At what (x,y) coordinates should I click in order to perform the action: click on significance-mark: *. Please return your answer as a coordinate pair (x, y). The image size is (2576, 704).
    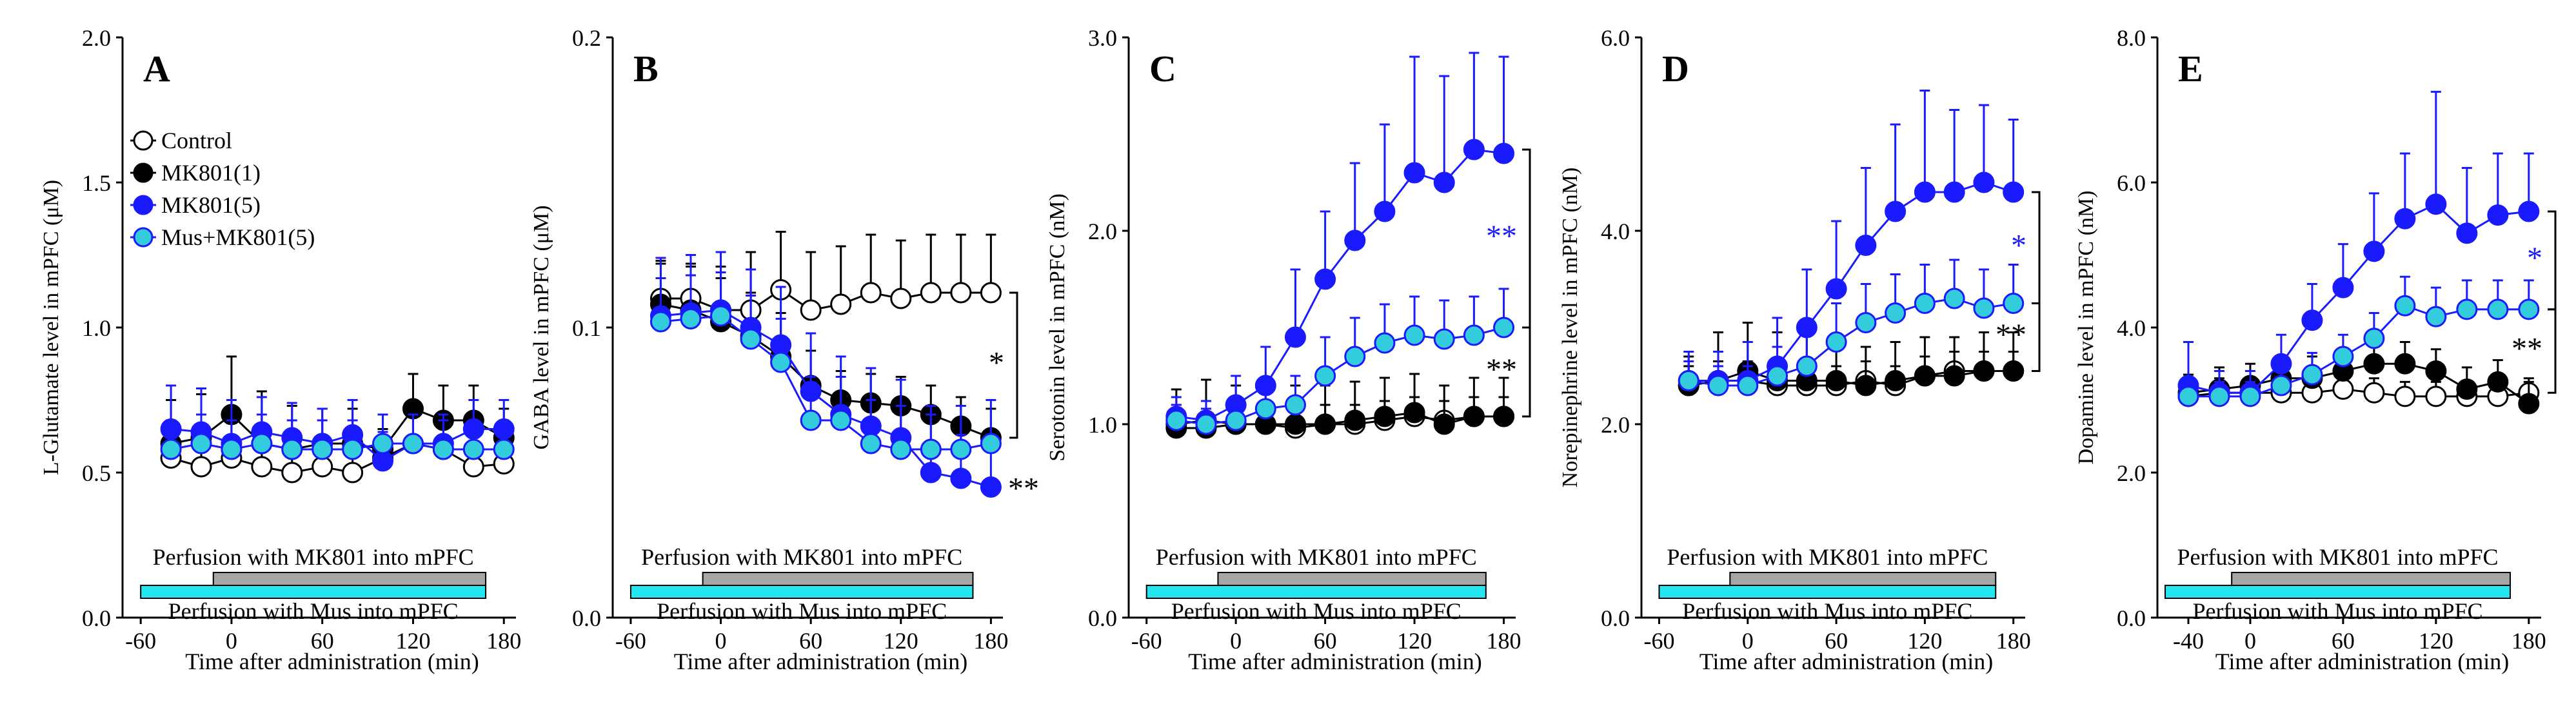
    Looking at the image, I should click on (2534, 258).